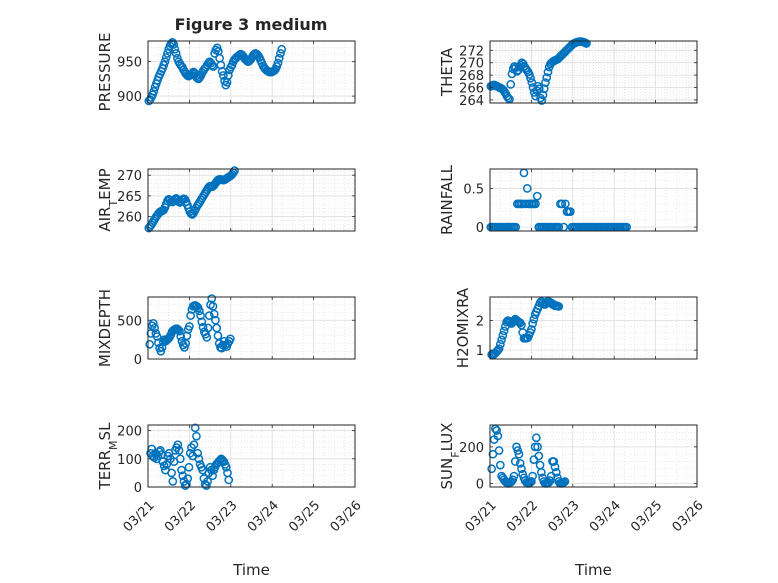  Describe the element at coordinates (108, 456) in the screenshot. I see `y-axis-label: TERRMSL` at that location.